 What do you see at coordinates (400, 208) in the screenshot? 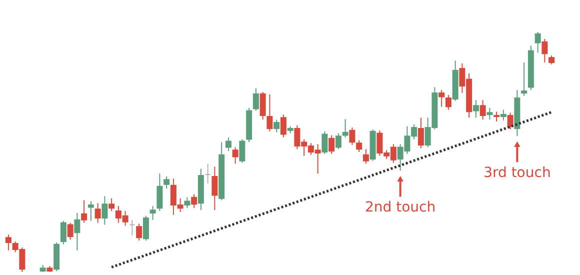
I see `annotation: 2nd touch` at bounding box center [400, 208].